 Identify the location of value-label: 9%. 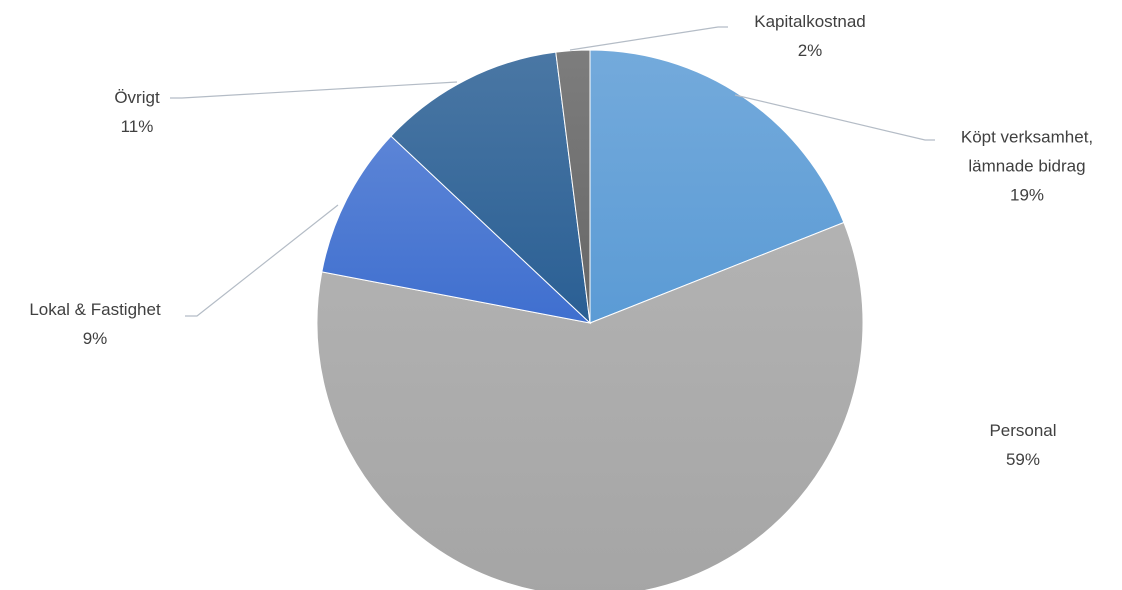
(95, 338).